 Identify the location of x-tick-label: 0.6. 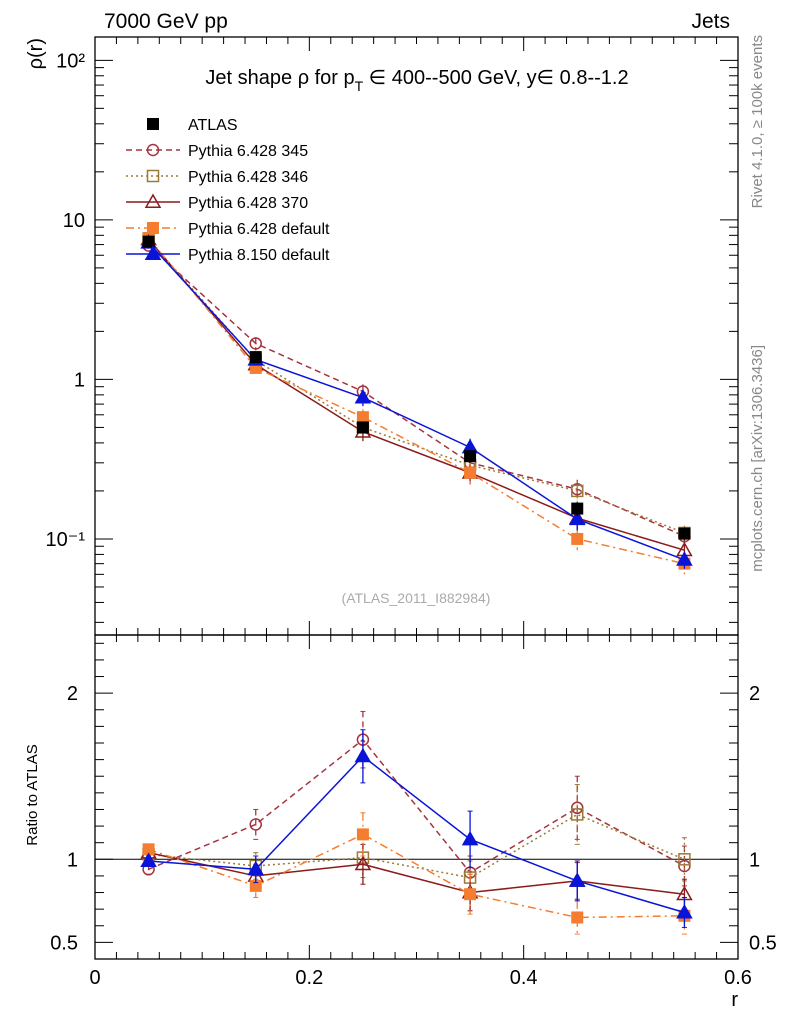
(738, 978).